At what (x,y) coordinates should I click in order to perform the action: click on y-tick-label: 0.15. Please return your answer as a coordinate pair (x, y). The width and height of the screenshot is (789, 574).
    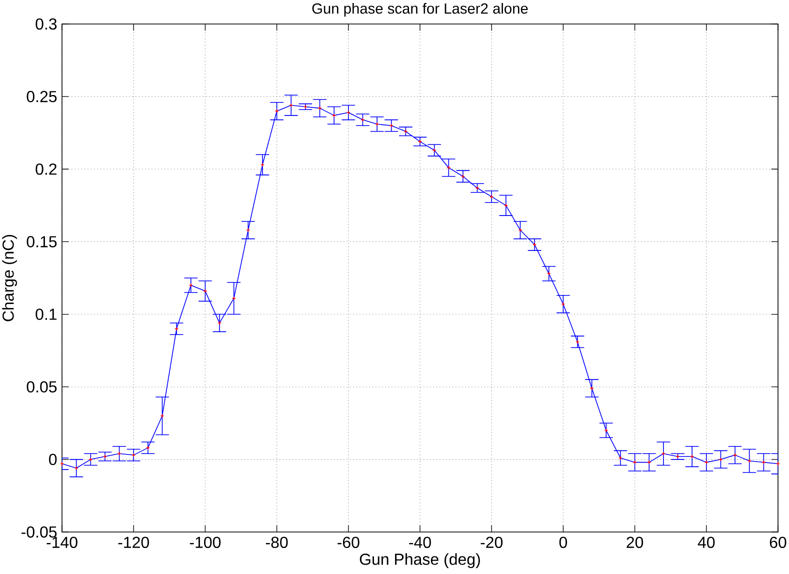
    Looking at the image, I should click on (41, 242).